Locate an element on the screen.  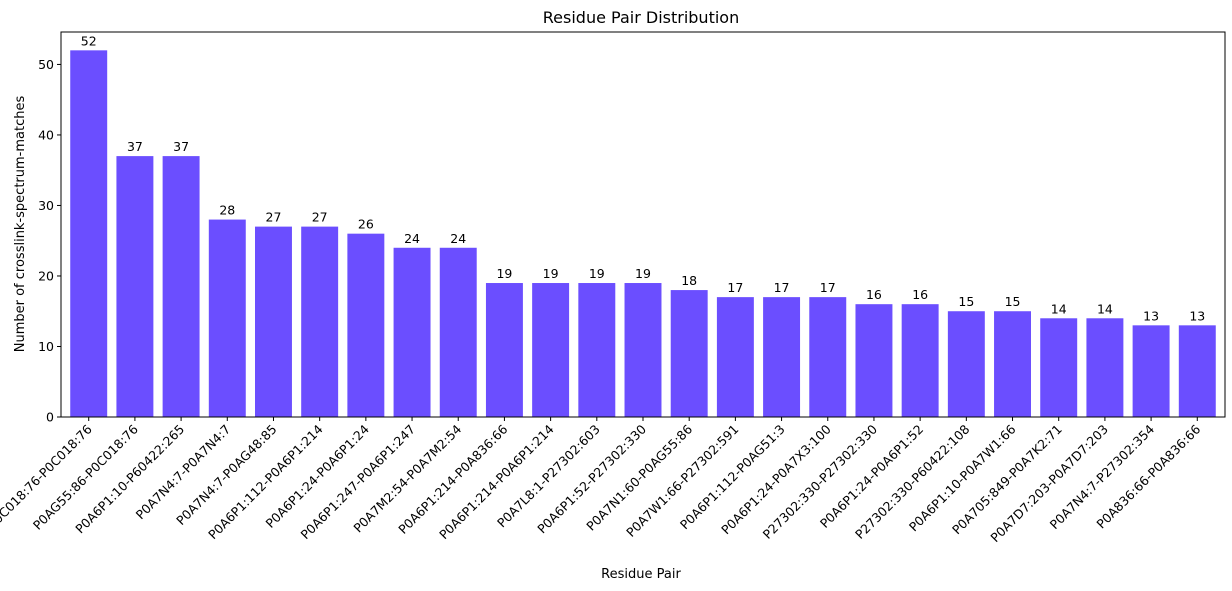
x-axis-label: Residue Pair is located at coordinates (641, 574).